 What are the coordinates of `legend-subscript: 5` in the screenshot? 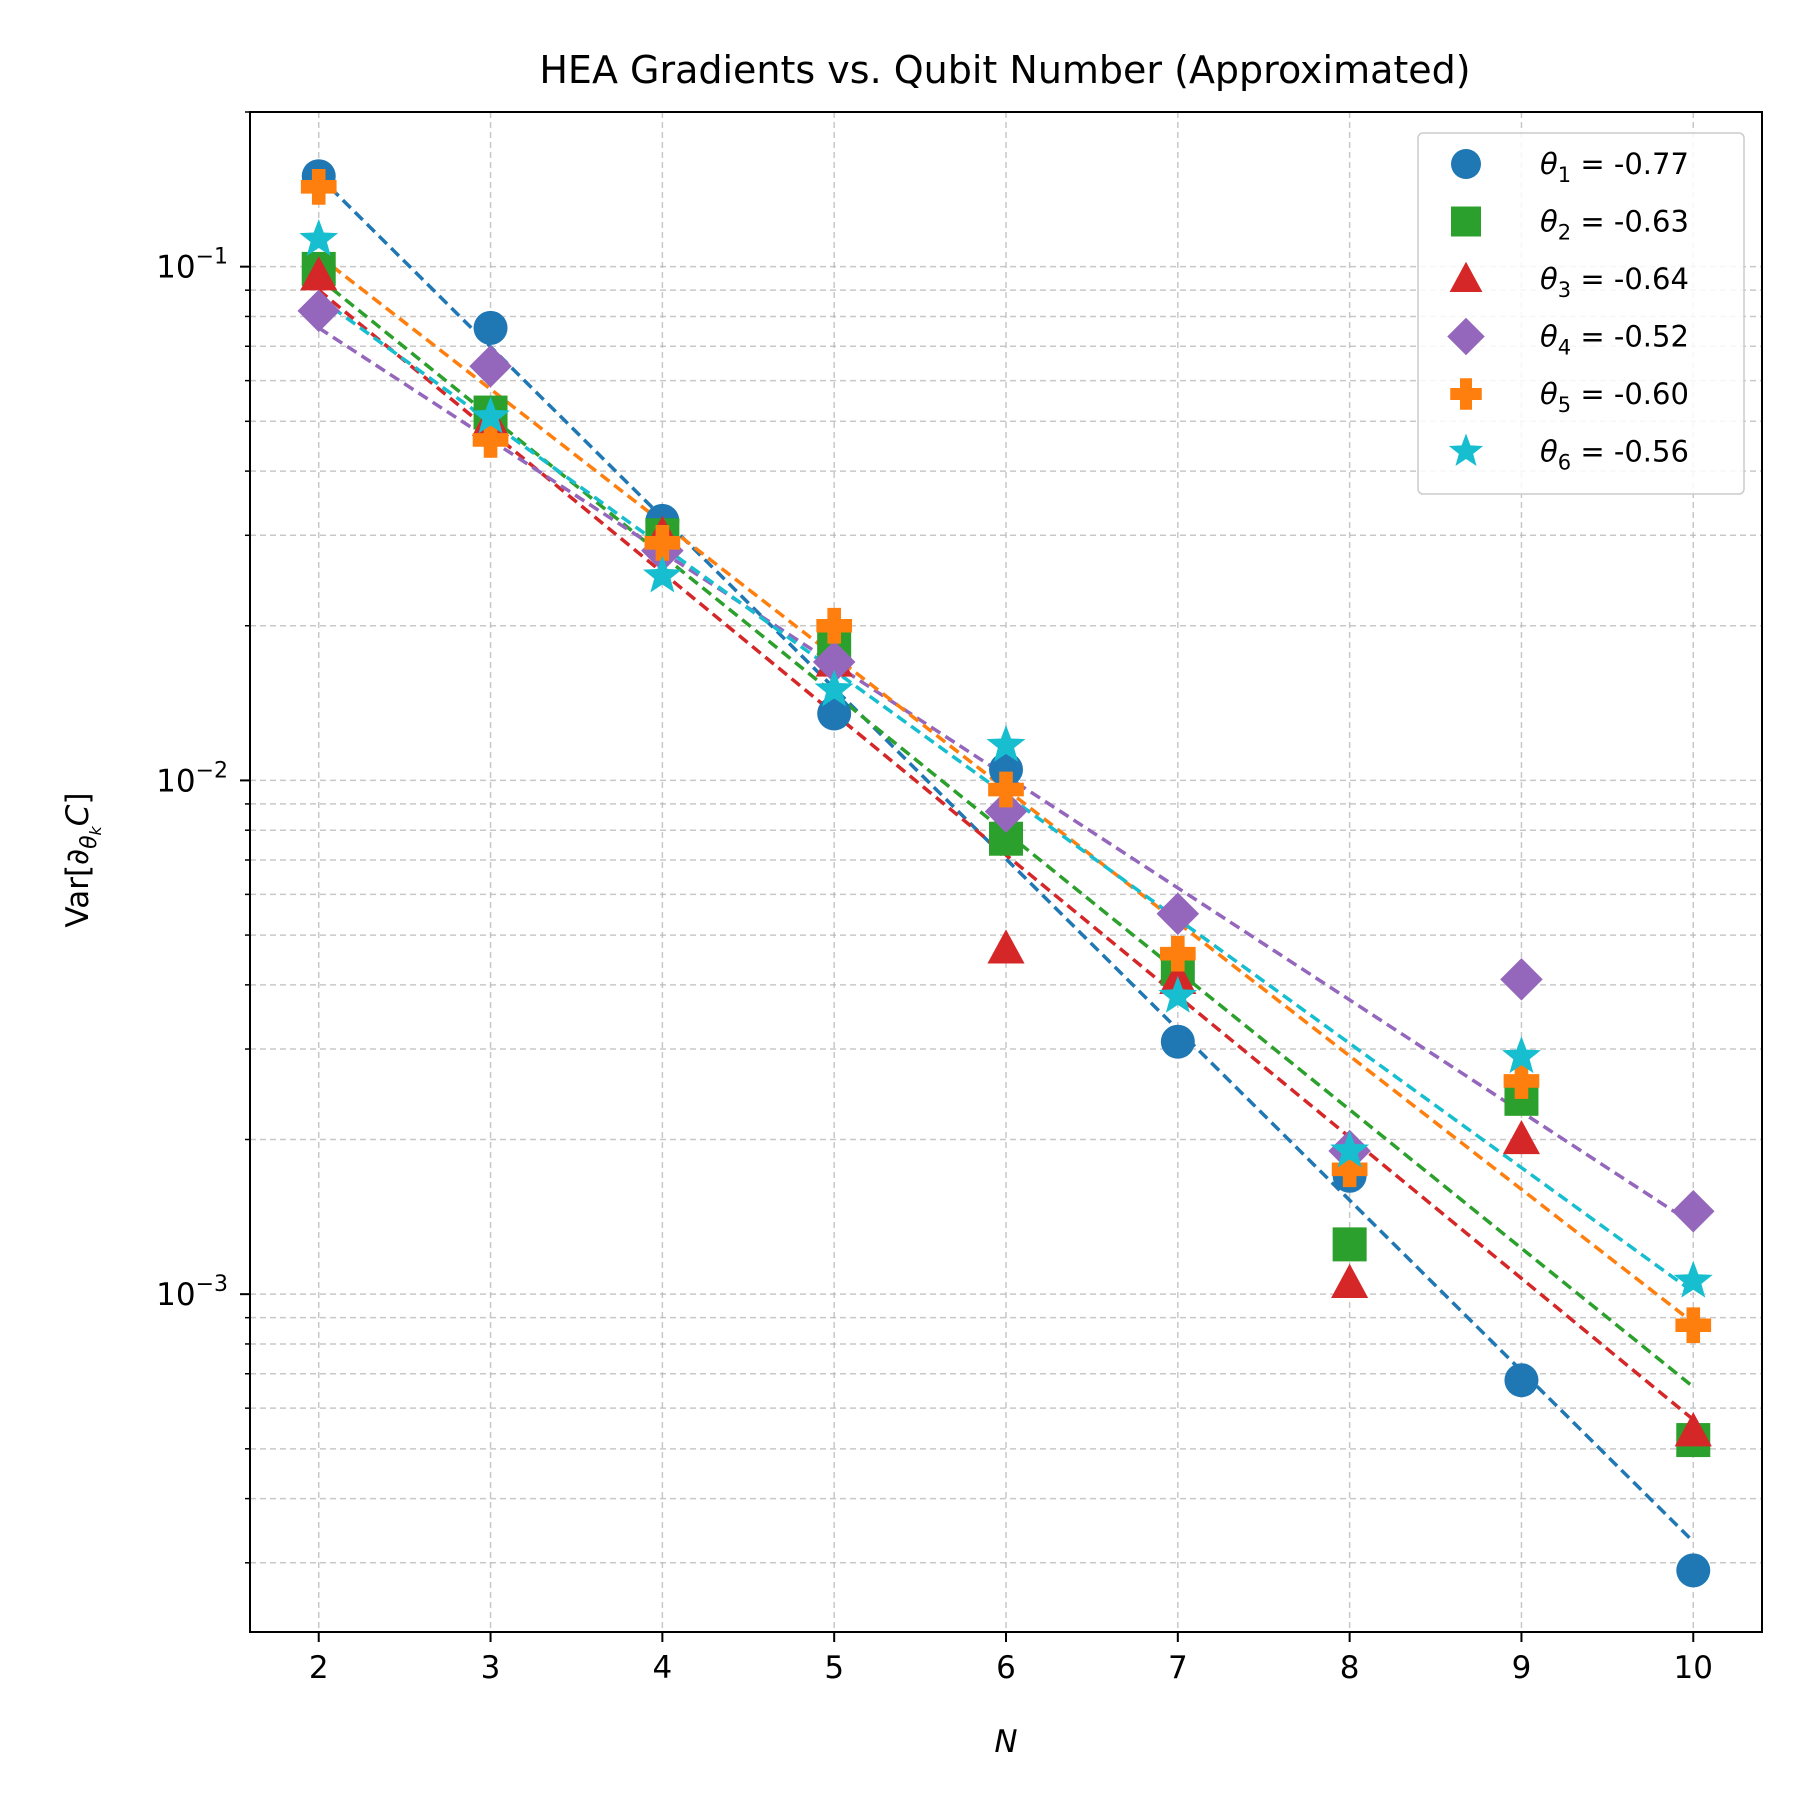 It's located at (1564, 405).